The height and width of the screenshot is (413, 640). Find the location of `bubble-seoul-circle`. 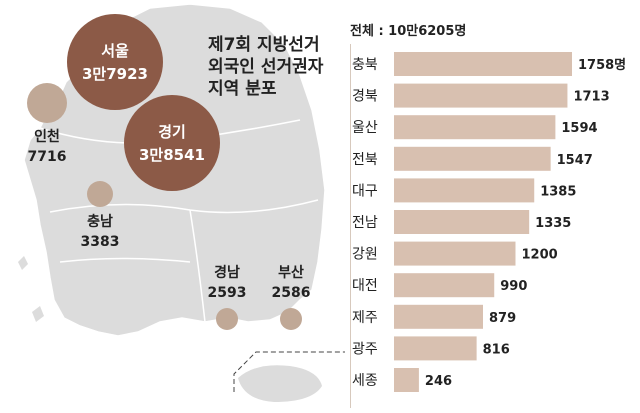

bubble-seoul-circle is located at coordinates (115, 62).